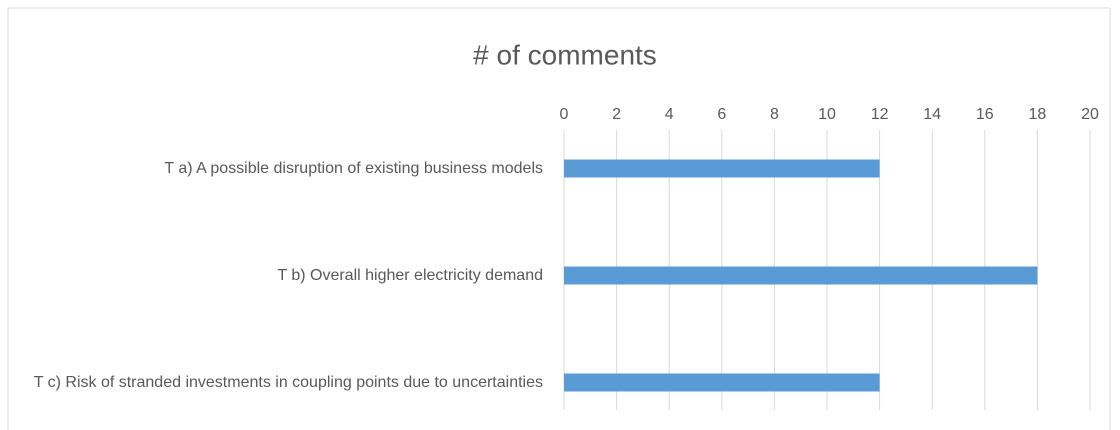 This screenshot has width=1120, height=430. I want to click on x-tick-label: 8, so click(774, 114).